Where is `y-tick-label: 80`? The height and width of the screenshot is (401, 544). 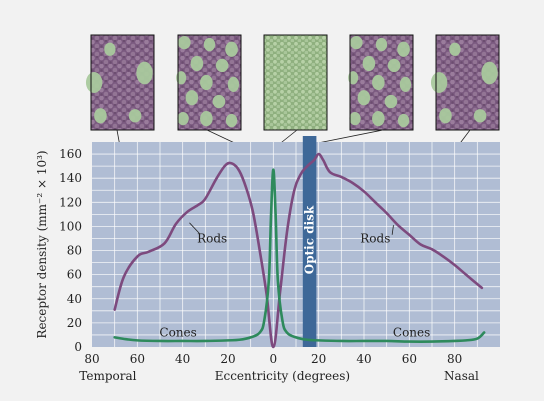
y-tick-label: 80 is located at coordinates (74, 251).